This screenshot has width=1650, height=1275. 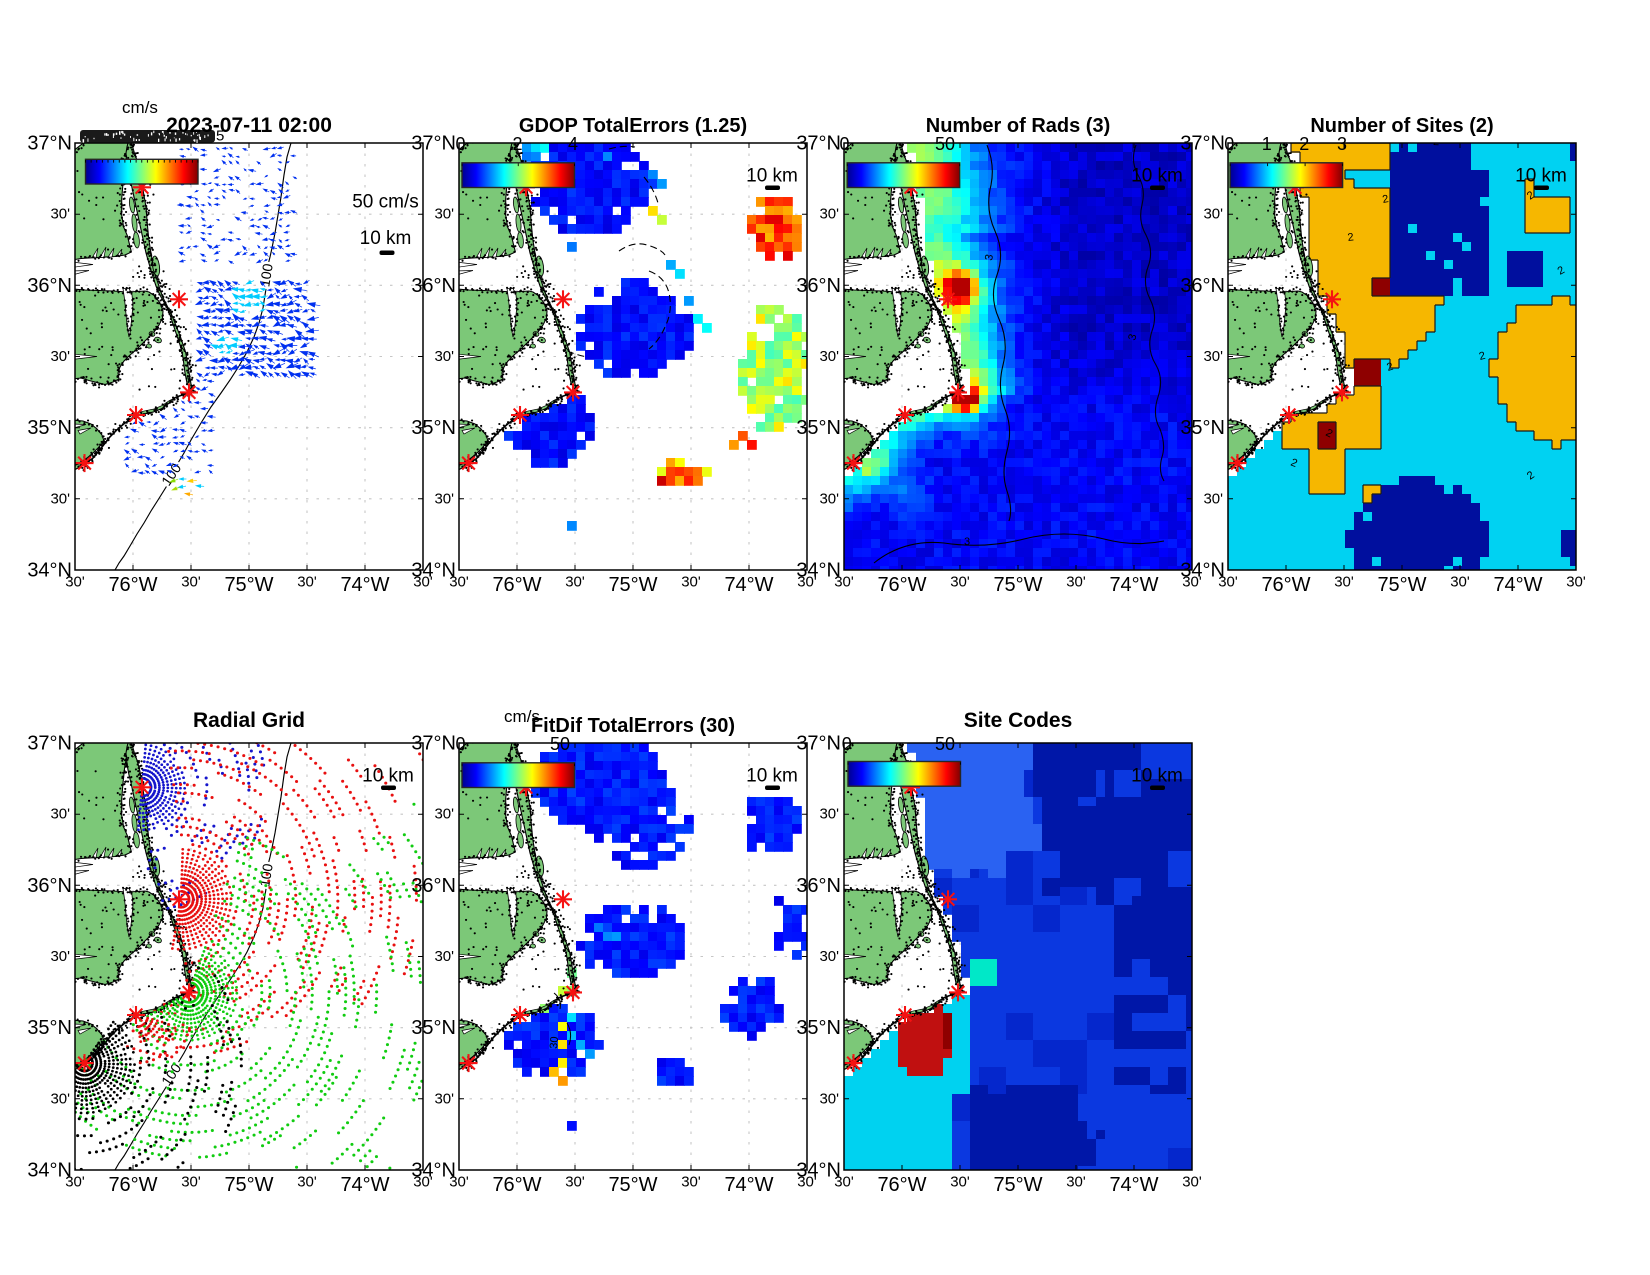 What do you see at coordinates (633, 726) in the screenshot?
I see `svg-text: FitDif TotalErrors (30)` at bounding box center [633, 726].